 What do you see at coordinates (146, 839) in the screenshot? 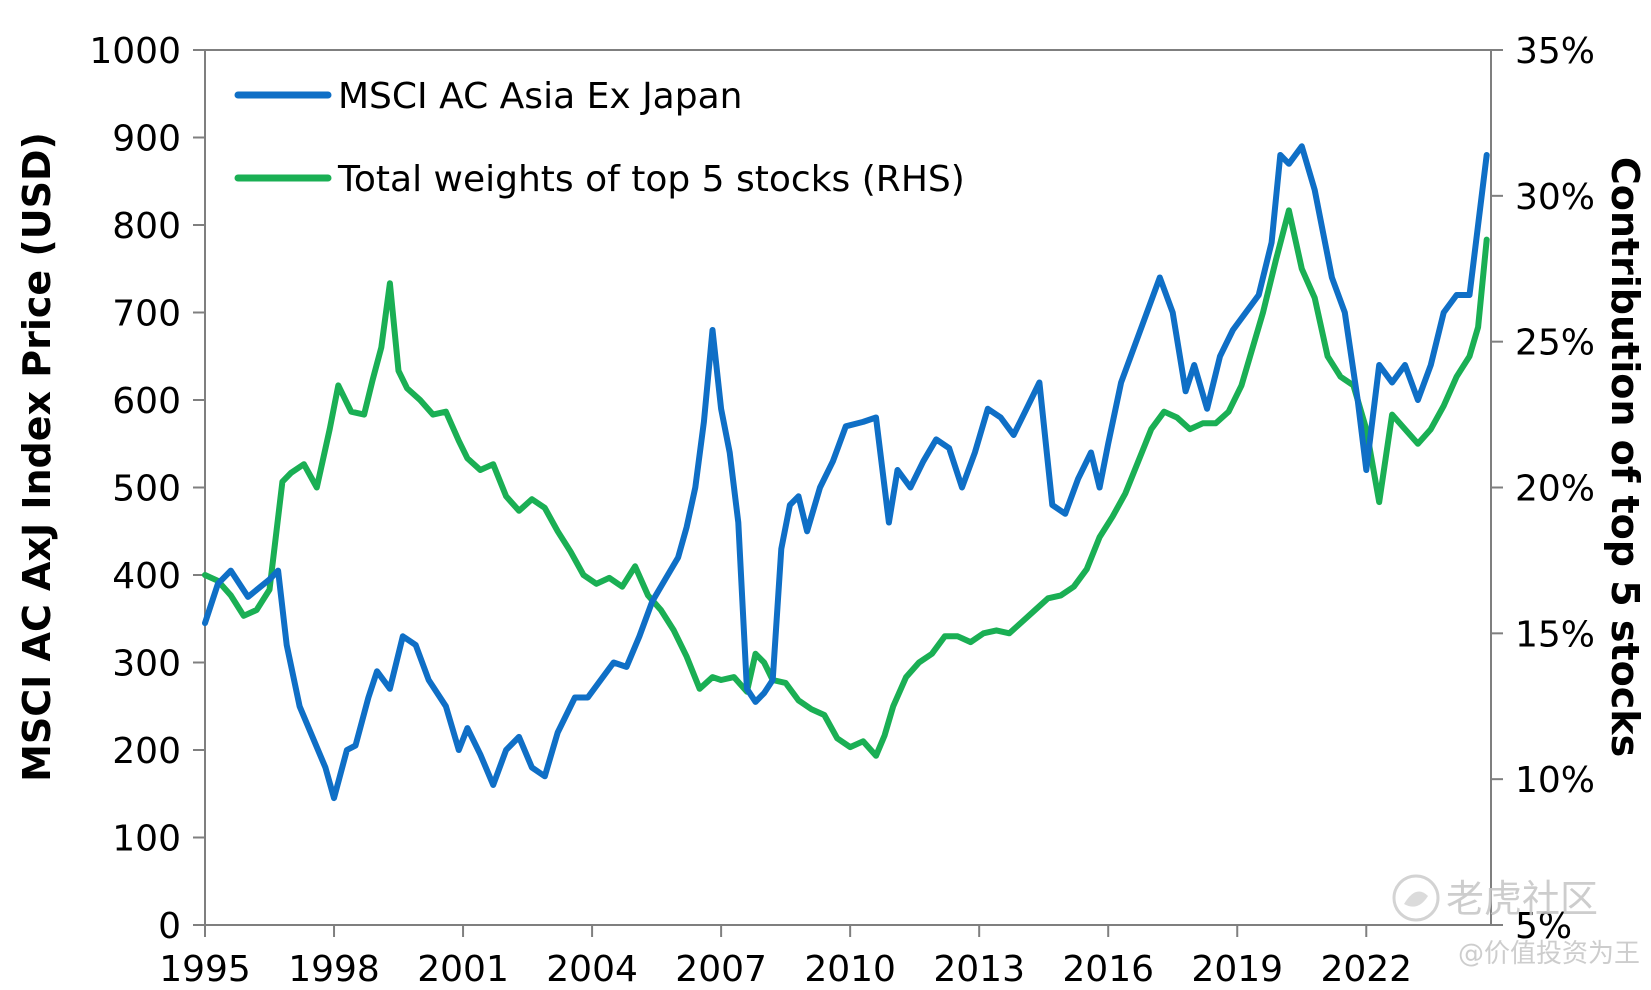
I see `y-left-tick-label: 100` at bounding box center [146, 839].